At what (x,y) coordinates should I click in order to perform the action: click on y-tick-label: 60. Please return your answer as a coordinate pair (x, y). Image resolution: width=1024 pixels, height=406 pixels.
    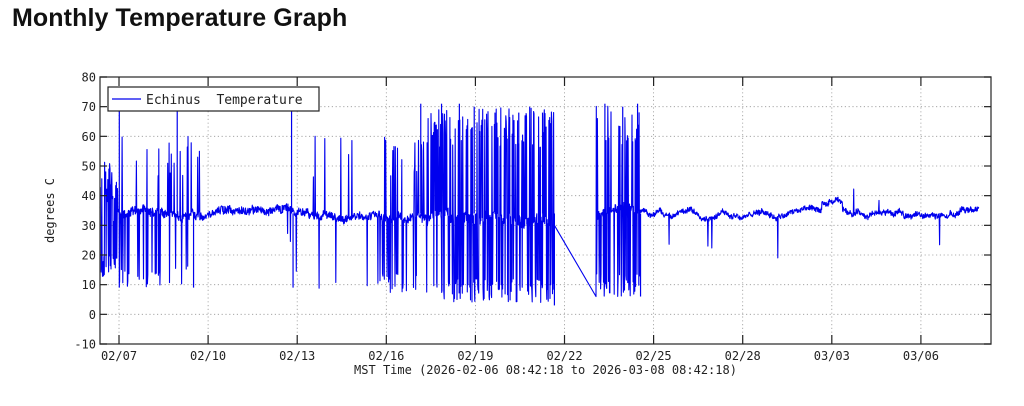
    Looking at the image, I should click on (89, 137).